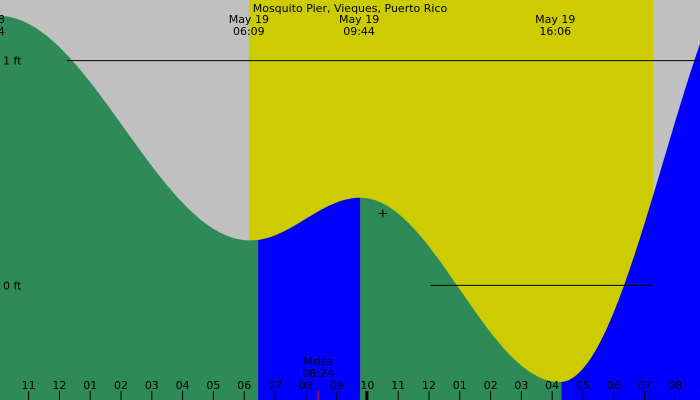 The width and height of the screenshot is (700, 400). I want to click on hour-tick-label: 09, so click(337, 385).